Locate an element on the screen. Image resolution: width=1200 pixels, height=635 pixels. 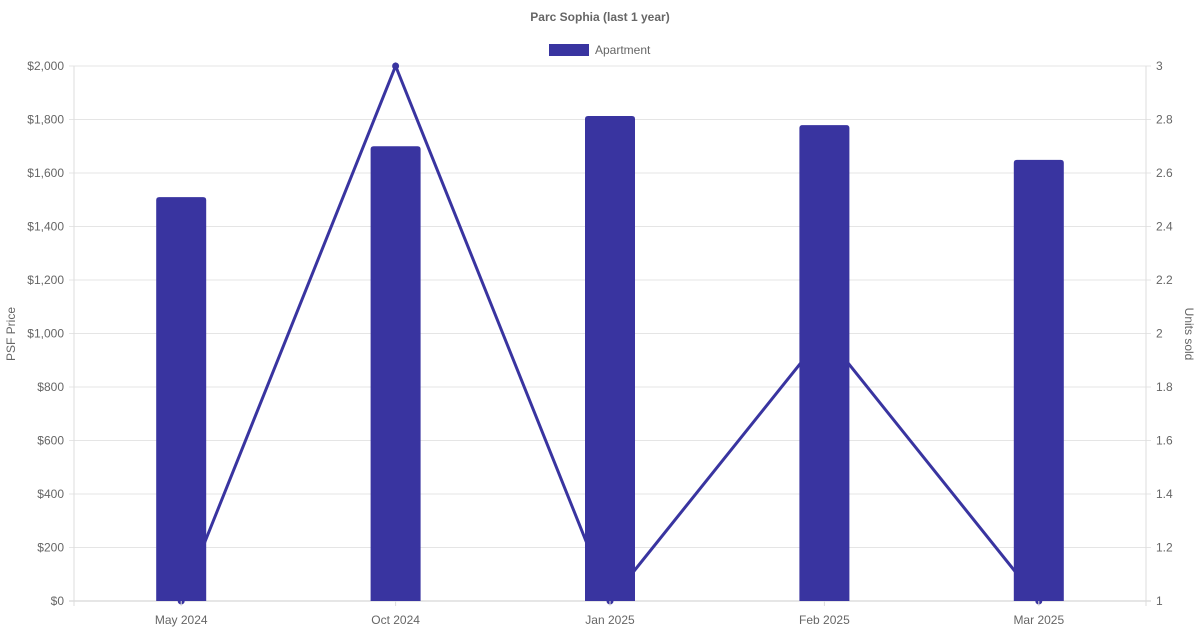
y2-tick-label: 1.6 is located at coordinates (1164, 441).